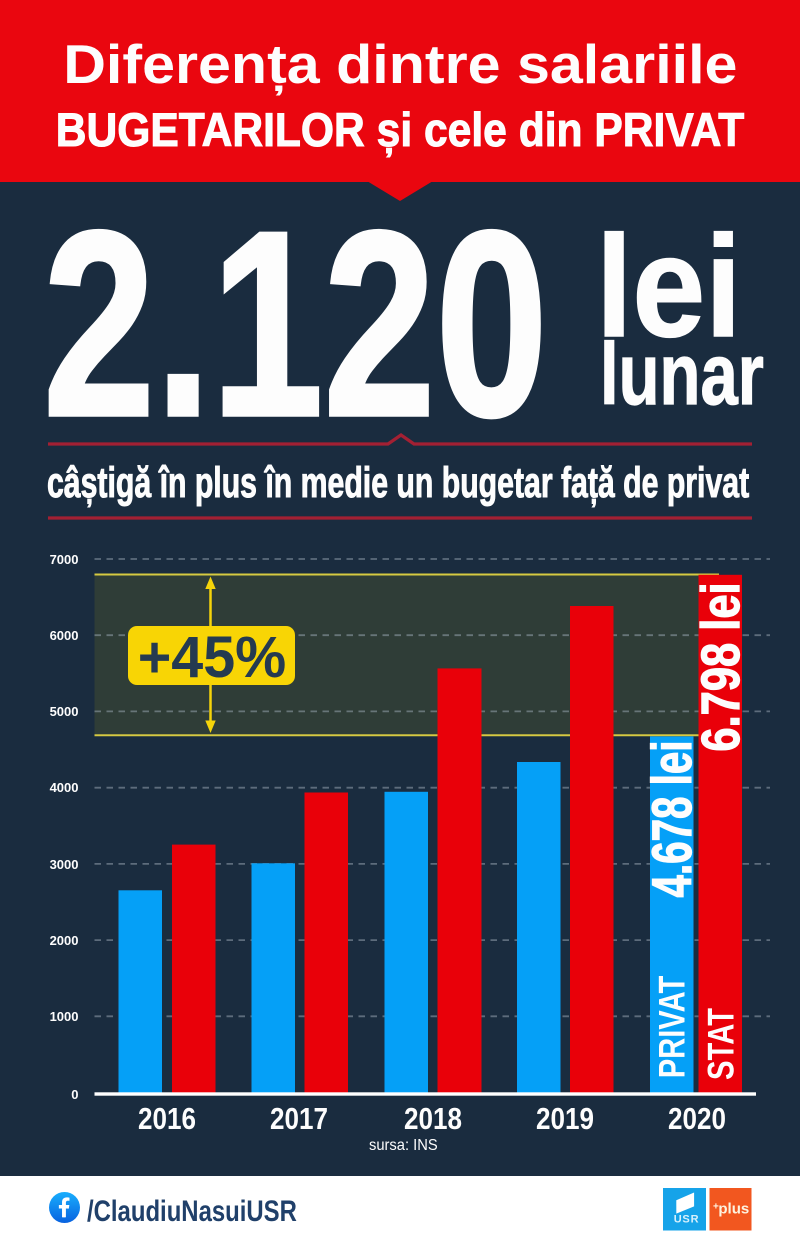 The width and height of the screenshot is (800, 1244). Describe the element at coordinates (687, 1219) in the screenshot. I see `svg-text: USR` at that location.